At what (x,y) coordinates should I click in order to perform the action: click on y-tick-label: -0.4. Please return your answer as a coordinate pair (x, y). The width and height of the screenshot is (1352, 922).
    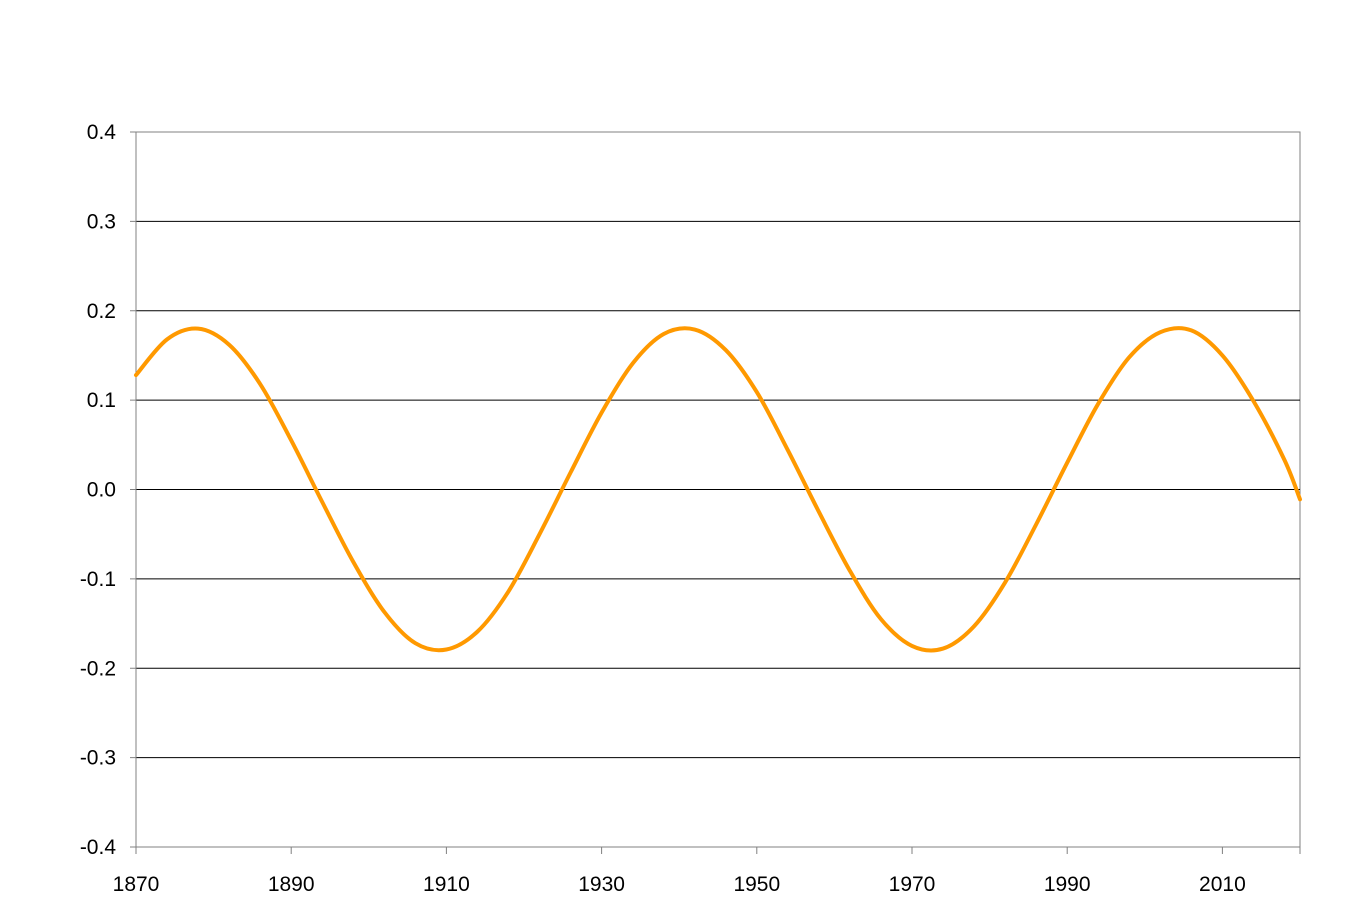
    Looking at the image, I should click on (98, 847).